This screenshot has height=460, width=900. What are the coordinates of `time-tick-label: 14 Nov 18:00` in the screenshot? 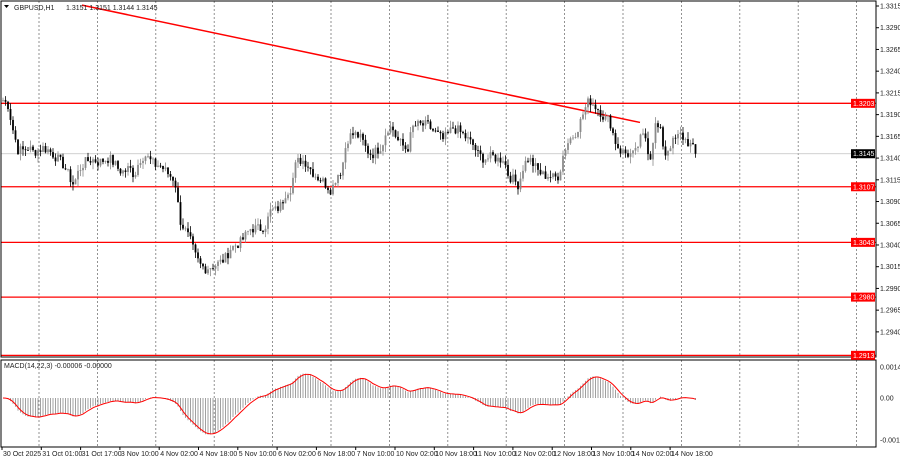 It's located at (692, 454).